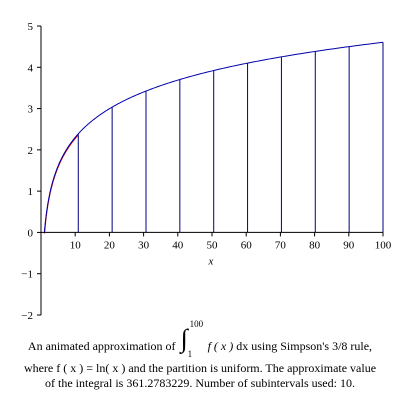 The height and width of the screenshot is (400, 400). Describe the element at coordinates (144, 245) in the screenshot. I see `x-tick-label: 30` at that location.